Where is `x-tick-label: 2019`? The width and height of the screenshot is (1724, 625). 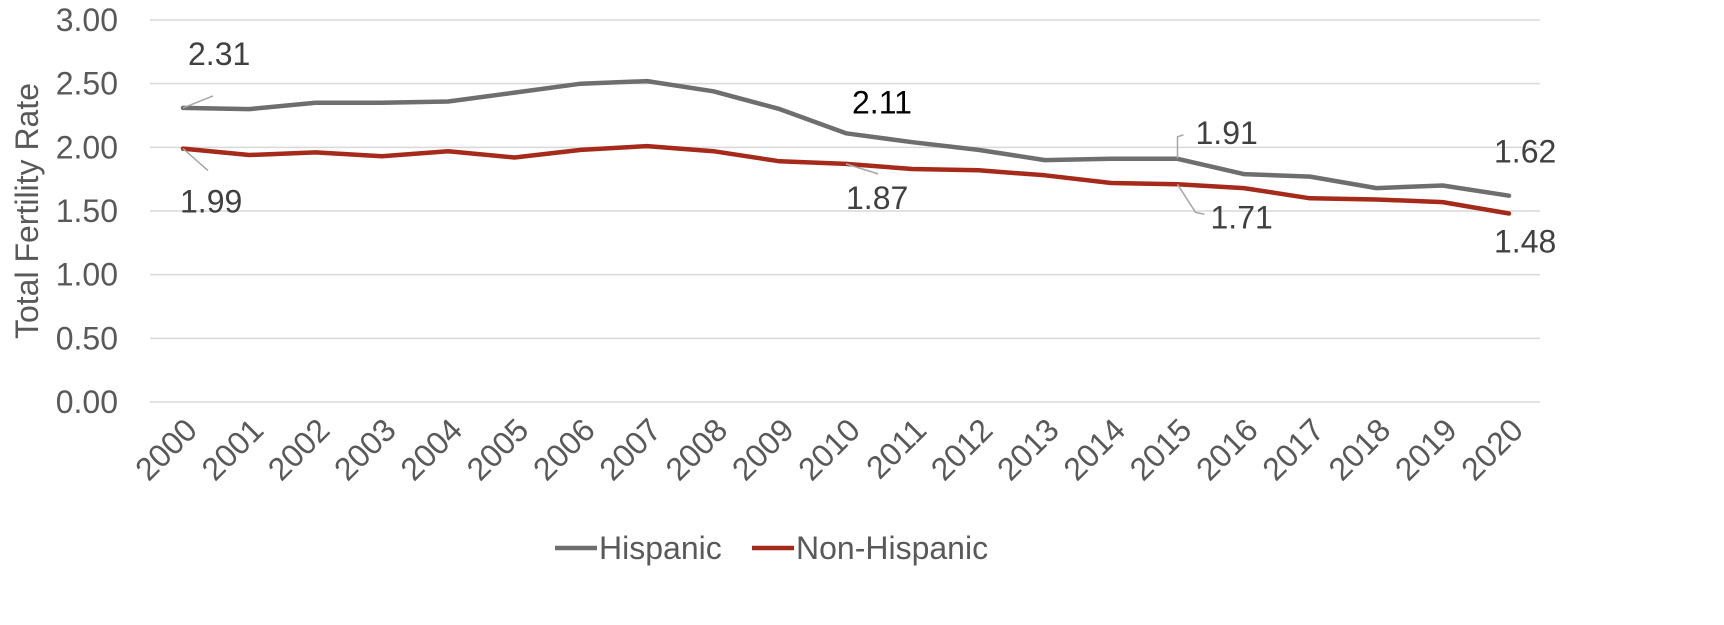 x-tick-label: 2019 is located at coordinates (1426, 449).